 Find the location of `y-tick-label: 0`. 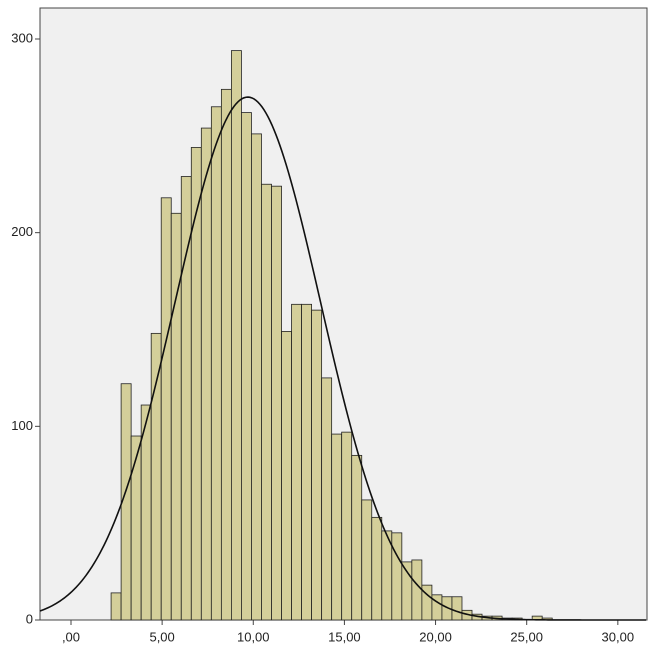

y-tick-label: 0 is located at coordinates (29, 618).